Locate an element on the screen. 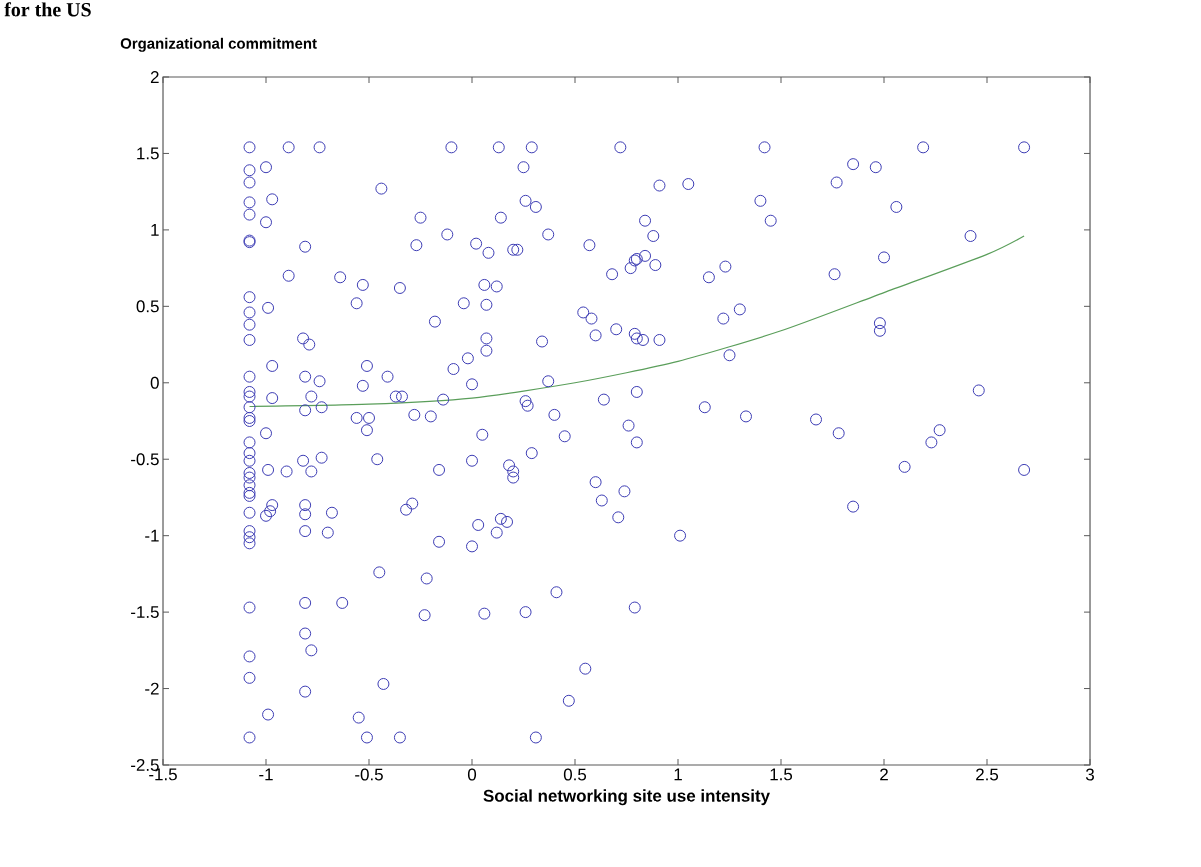 This screenshot has height=867, width=1201. x-tick-label: -0.5 is located at coordinates (369, 774).